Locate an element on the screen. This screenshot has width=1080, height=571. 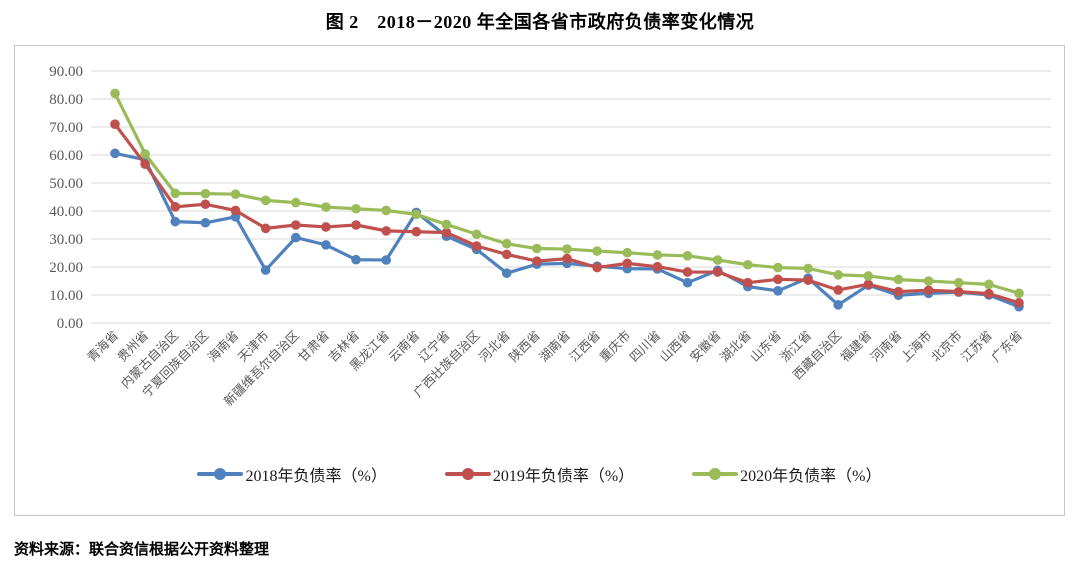
x-tick-label: 四川省 is located at coordinates (645, 346).